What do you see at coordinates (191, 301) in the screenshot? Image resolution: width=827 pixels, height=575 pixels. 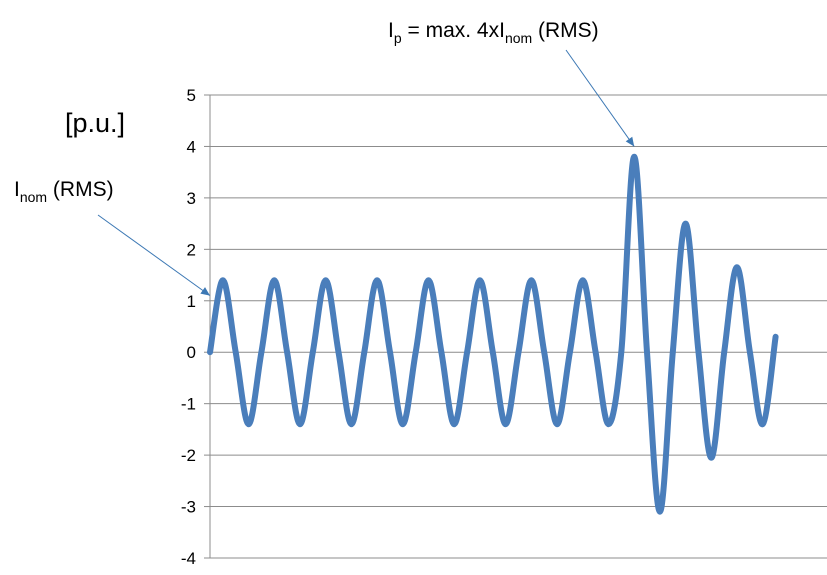 I see `y-tick-label: 1` at bounding box center [191, 301].